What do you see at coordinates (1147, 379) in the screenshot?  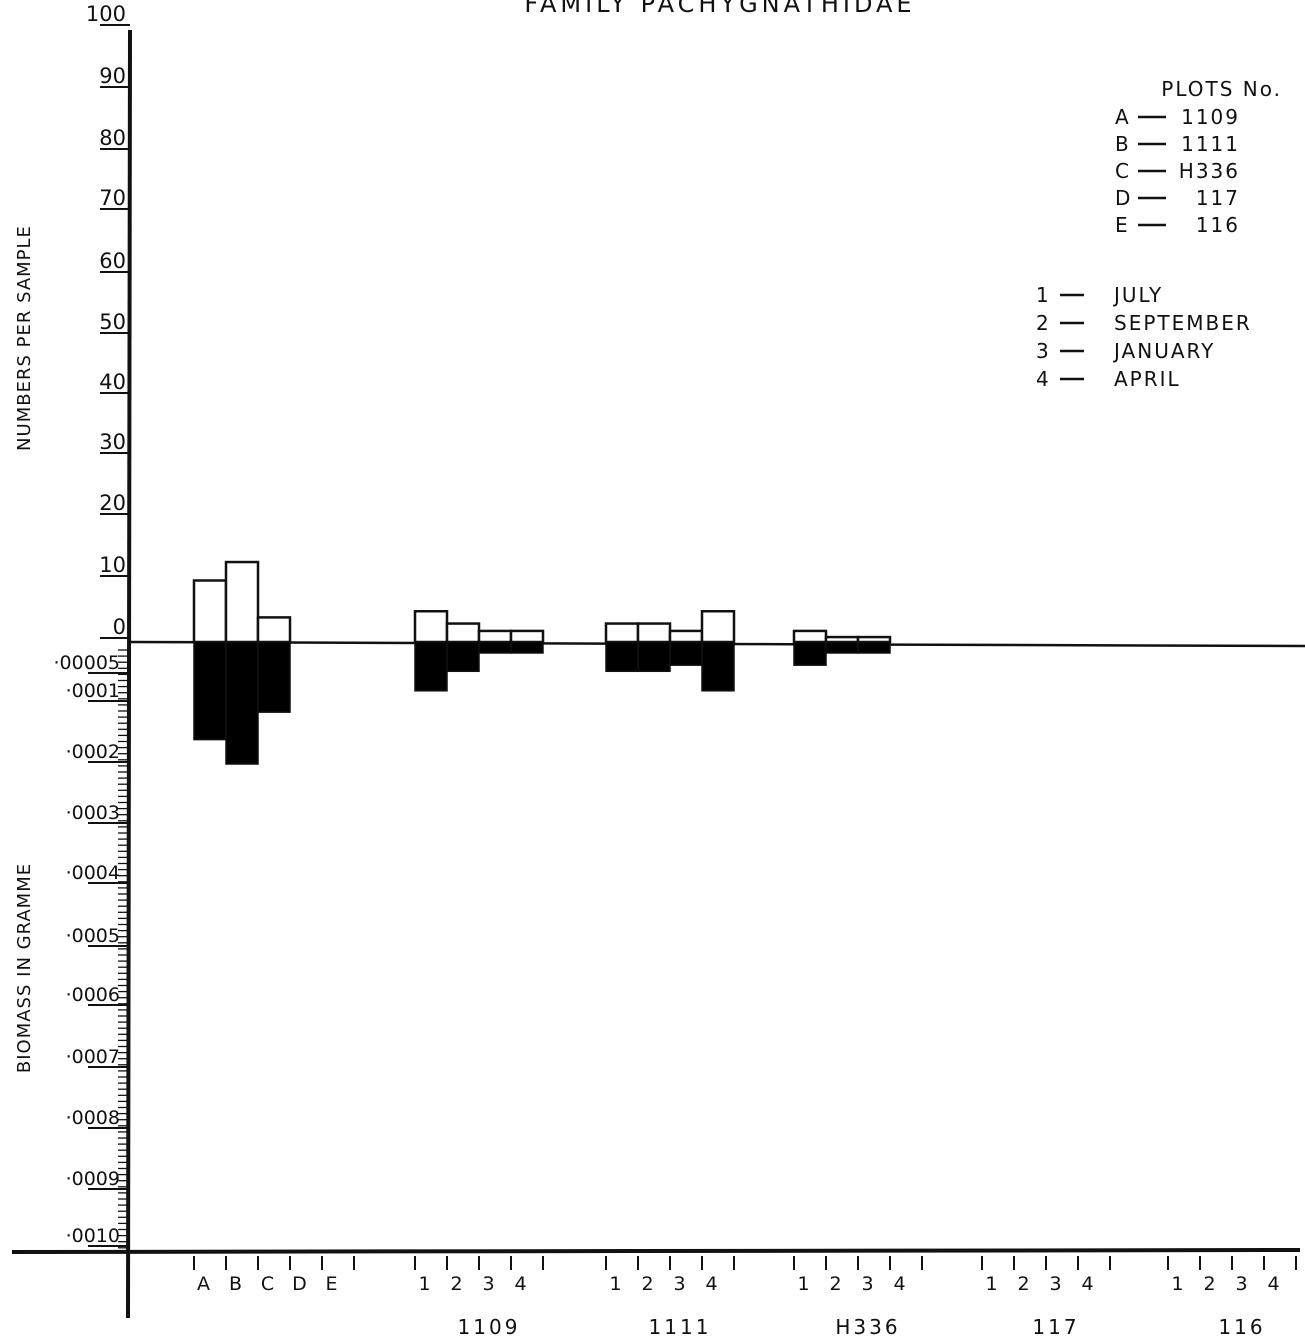 I see `legend-month-value: APRIL` at bounding box center [1147, 379].